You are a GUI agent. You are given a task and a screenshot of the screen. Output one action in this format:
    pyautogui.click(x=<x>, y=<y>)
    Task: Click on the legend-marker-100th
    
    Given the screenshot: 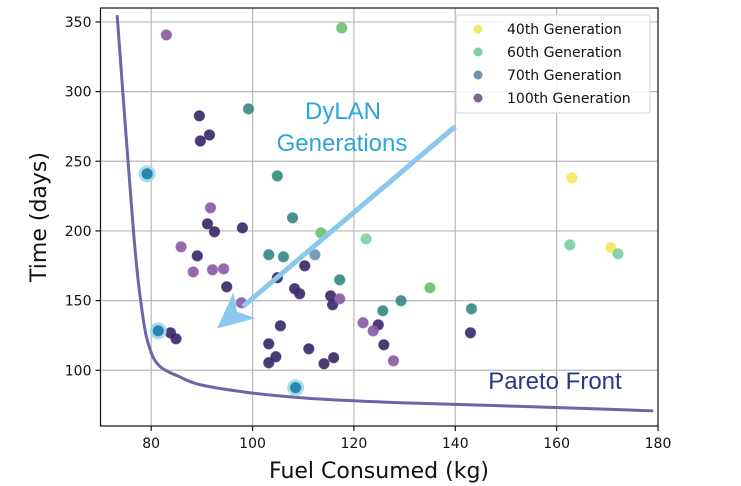 What is the action you would take?
    pyautogui.click(x=478, y=98)
    